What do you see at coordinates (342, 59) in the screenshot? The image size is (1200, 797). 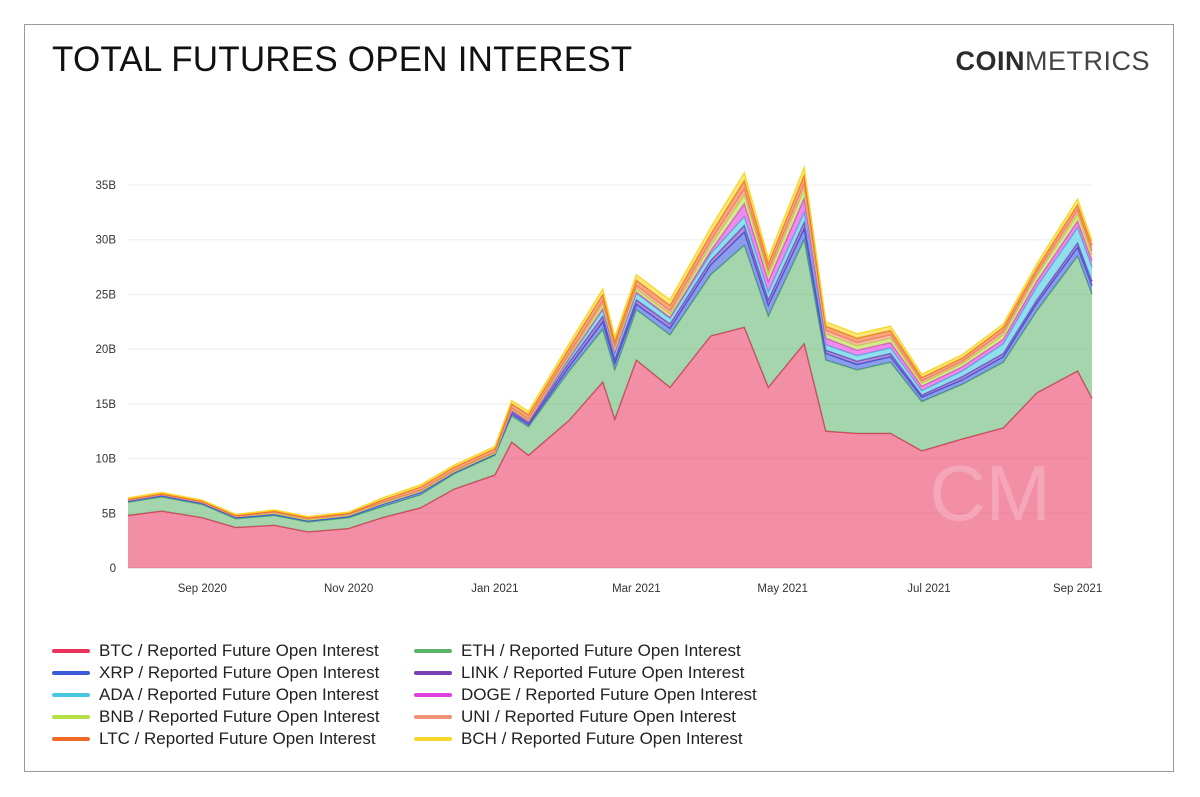 I see `page-title: TOTAL FUTURES OPEN INTEREST` at bounding box center [342, 59].